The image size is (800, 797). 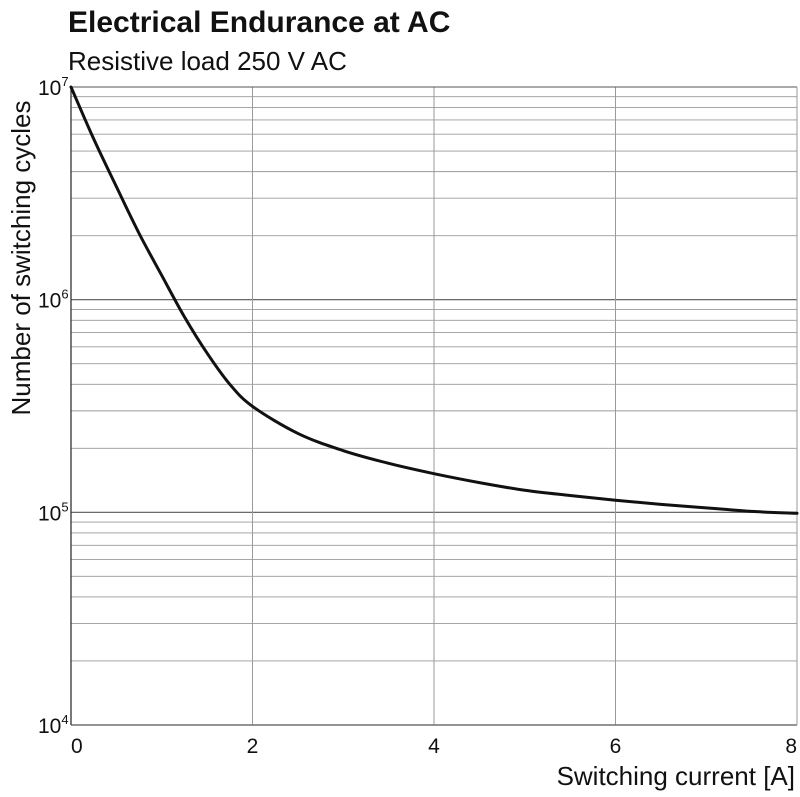 I want to click on y-tick-label: 10⁷, so click(x=53, y=87).